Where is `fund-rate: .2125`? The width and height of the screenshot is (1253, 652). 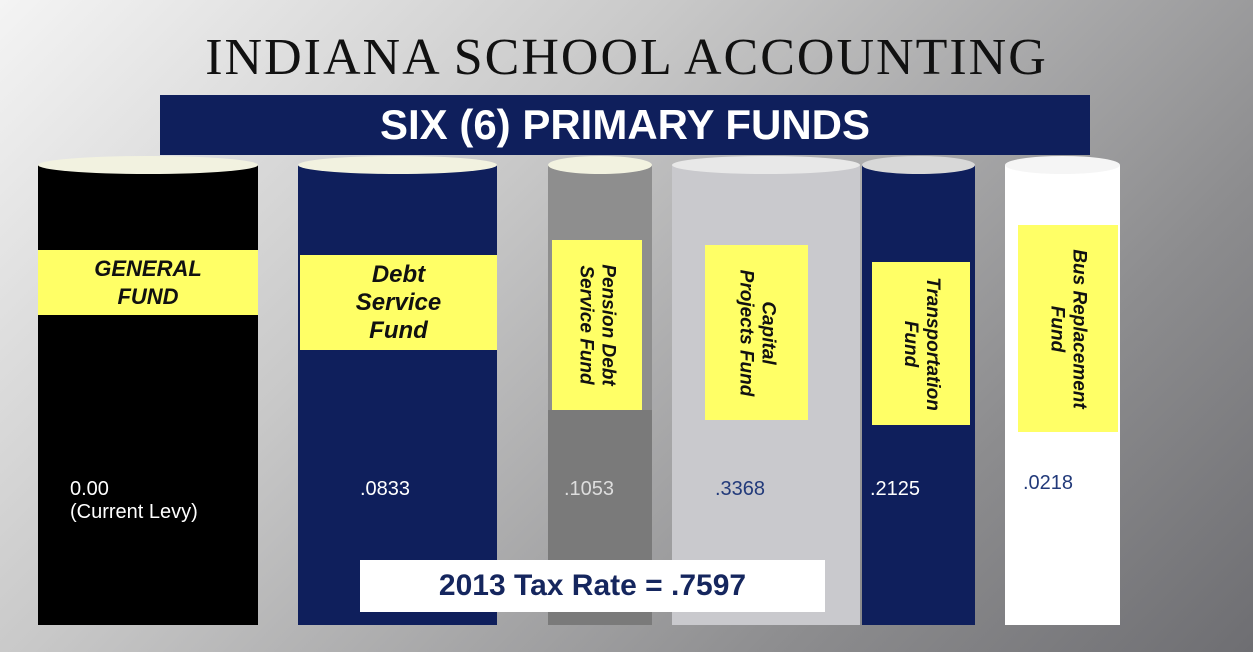 fund-rate: .2125 is located at coordinates (895, 489).